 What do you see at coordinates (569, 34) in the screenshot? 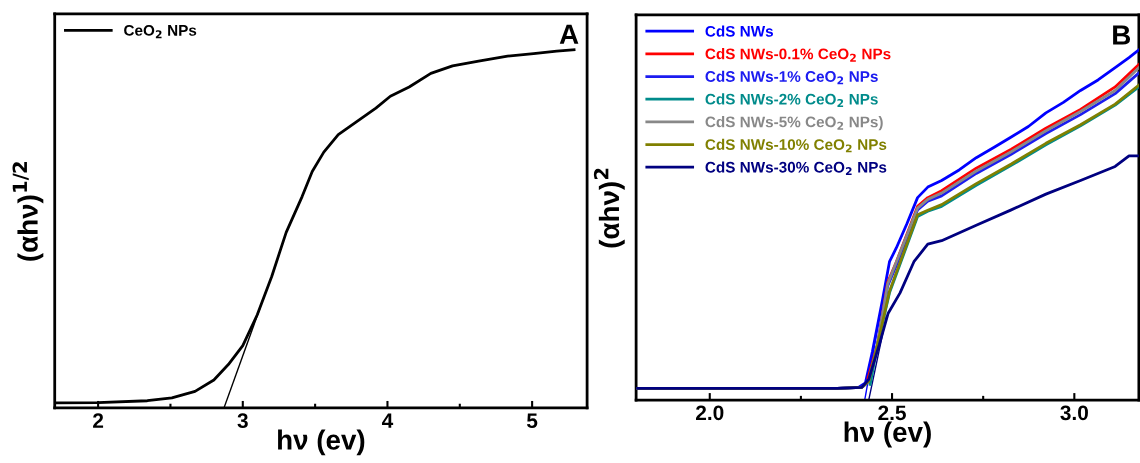
I see `text: A` at bounding box center [569, 34].